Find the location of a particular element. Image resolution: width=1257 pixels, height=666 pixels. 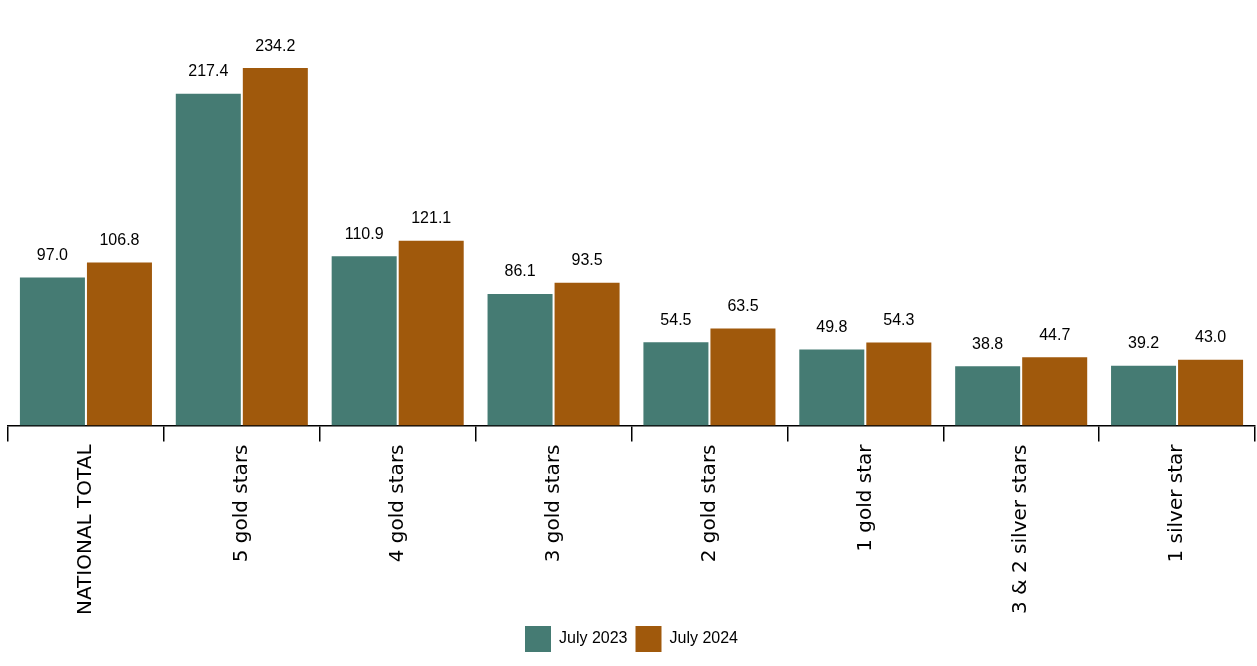

data-label: 39.2 is located at coordinates (1143, 343).